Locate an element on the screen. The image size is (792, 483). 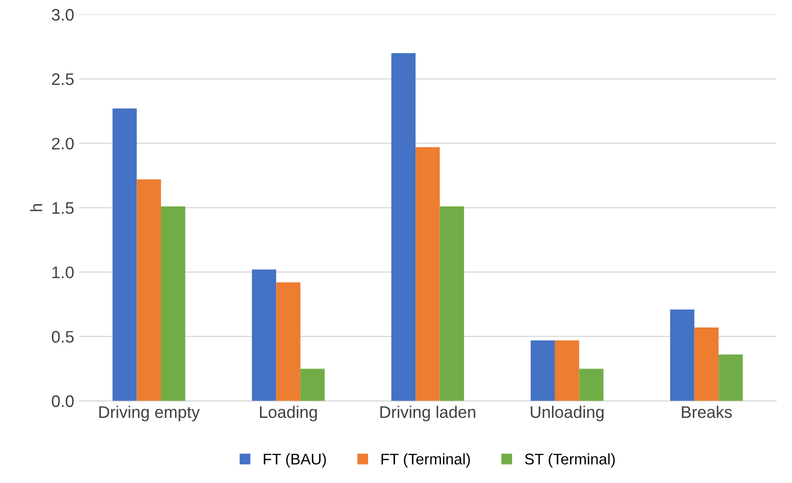
x-tick-label: Unloading is located at coordinates (567, 414).